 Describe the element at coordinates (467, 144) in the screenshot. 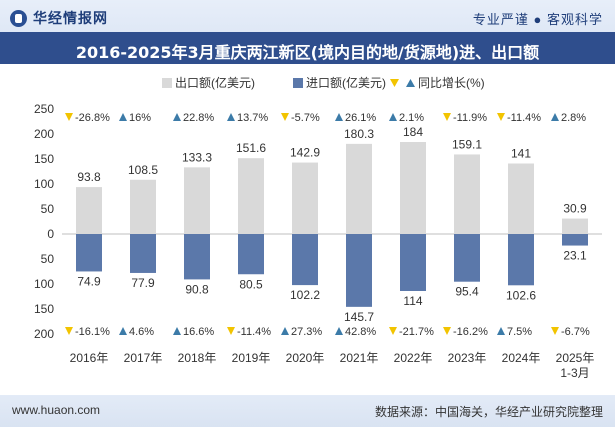

I see `data-label-export: 159.1` at that location.